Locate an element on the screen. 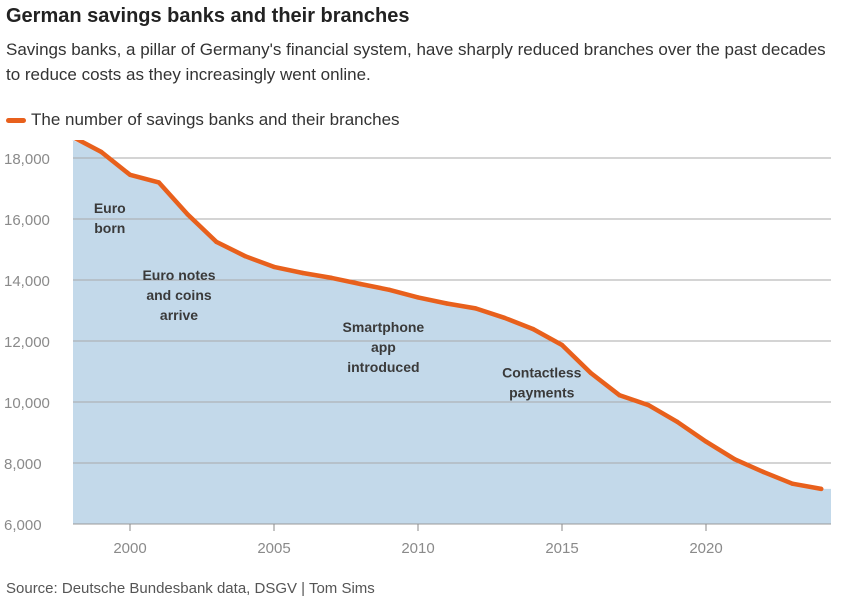  x-tick-label: 2010 is located at coordinates (417, 548).